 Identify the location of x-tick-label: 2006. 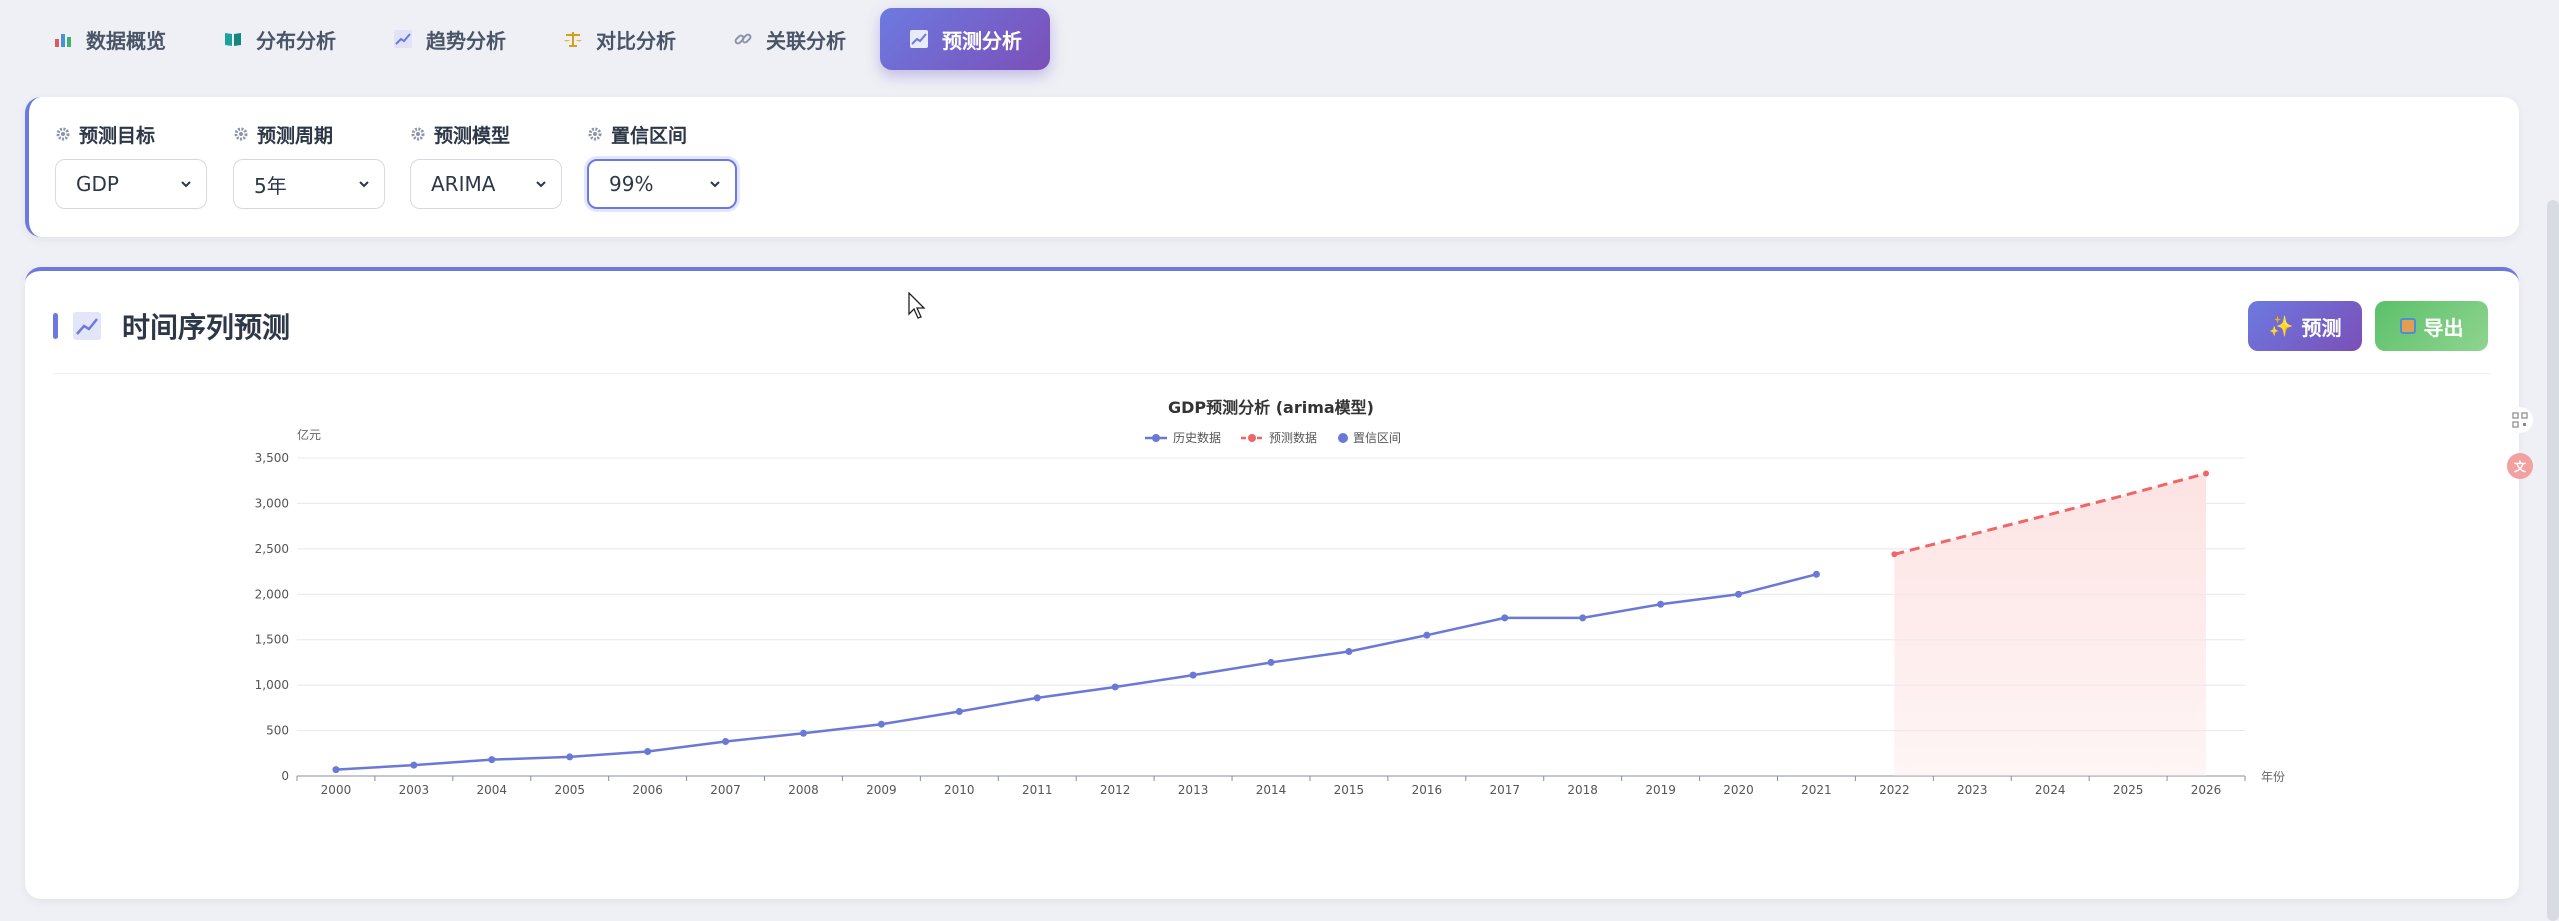
(647, 790).